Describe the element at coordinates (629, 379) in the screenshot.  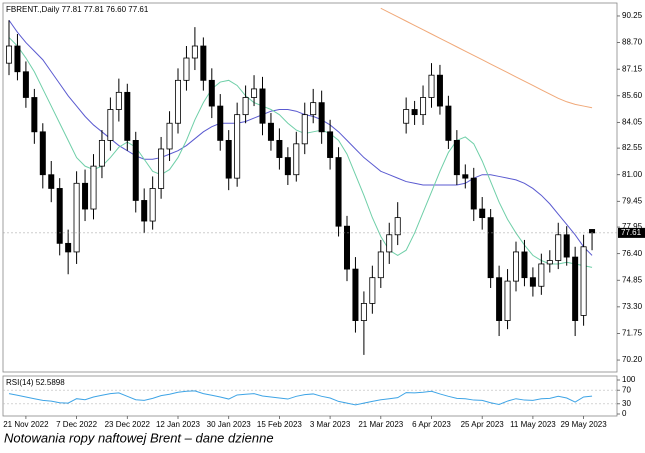
I see `y-tick-label: 100` at that location.